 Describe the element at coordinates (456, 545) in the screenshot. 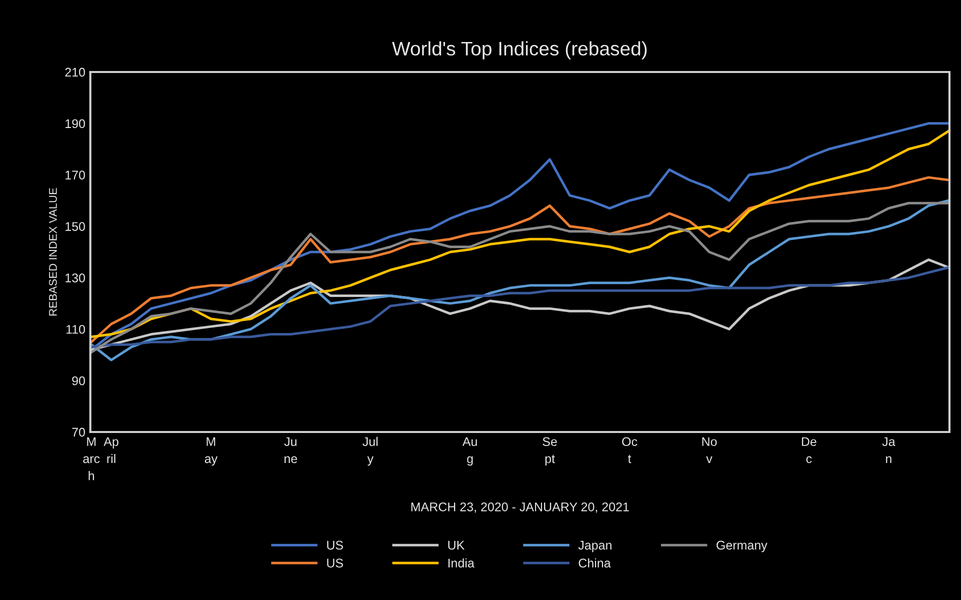

I see `legend-label: UK` at that location.